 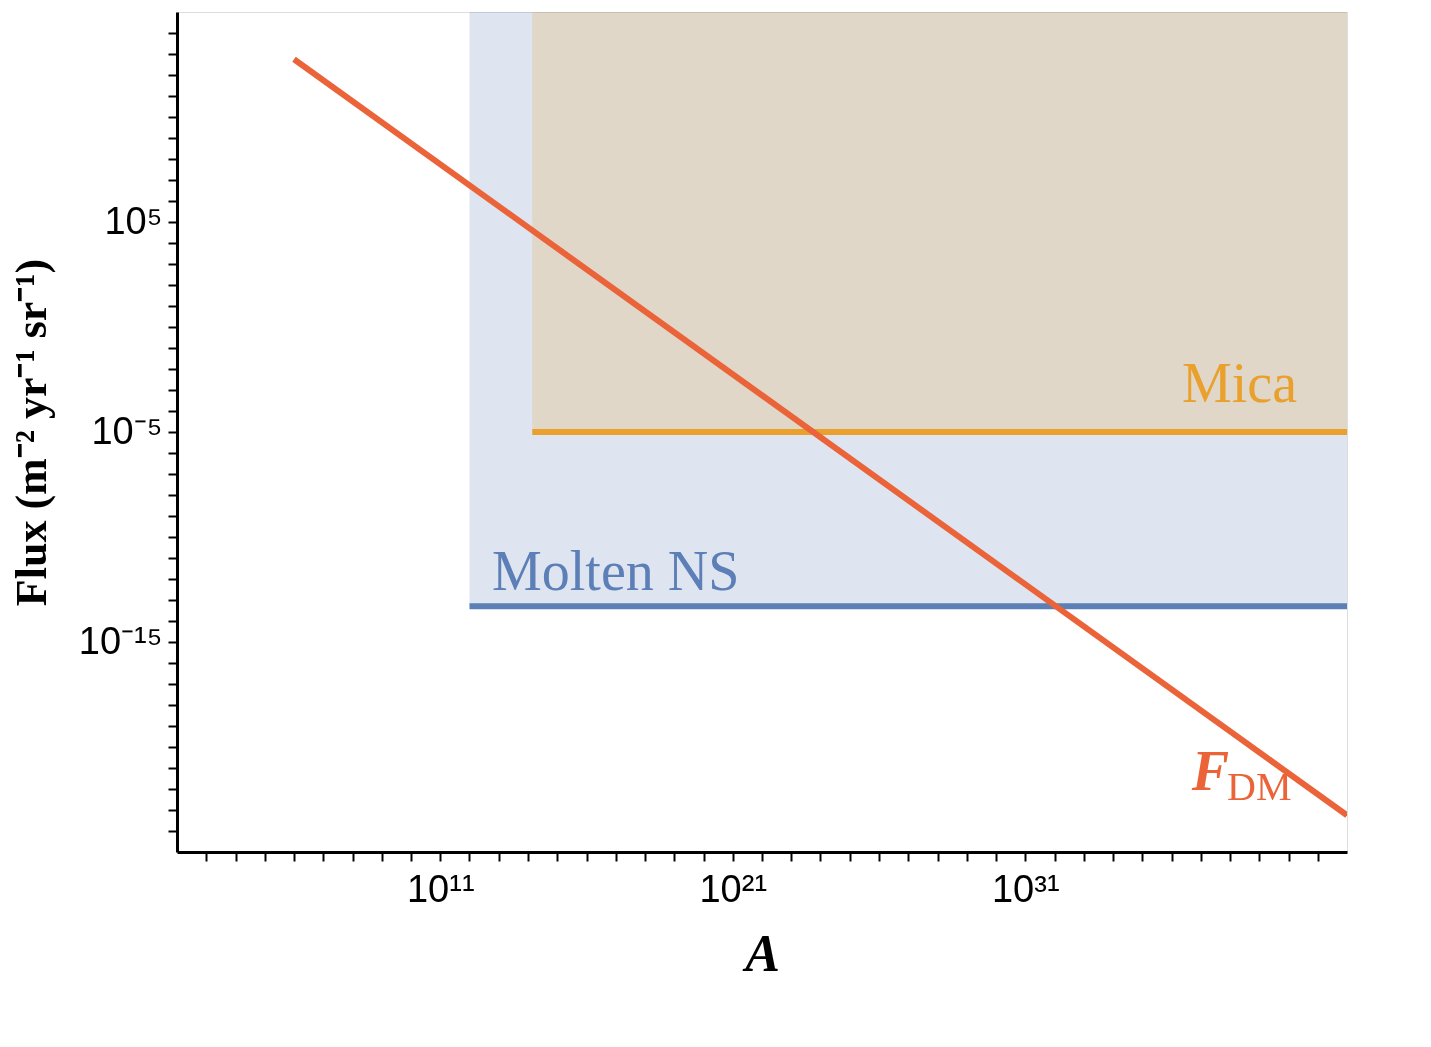 I want to click on y-tick-label: 10⁻¹⁵, so click(x=120, y=640).